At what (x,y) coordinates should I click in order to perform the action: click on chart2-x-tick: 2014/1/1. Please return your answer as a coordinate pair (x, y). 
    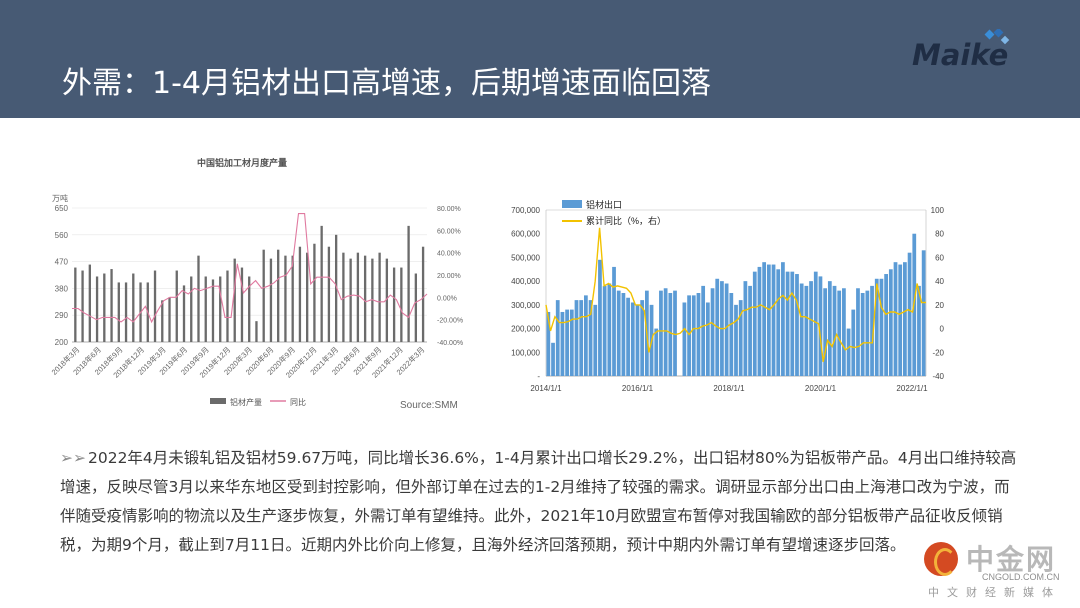
    Looking at the image, I should click on (546, 388).